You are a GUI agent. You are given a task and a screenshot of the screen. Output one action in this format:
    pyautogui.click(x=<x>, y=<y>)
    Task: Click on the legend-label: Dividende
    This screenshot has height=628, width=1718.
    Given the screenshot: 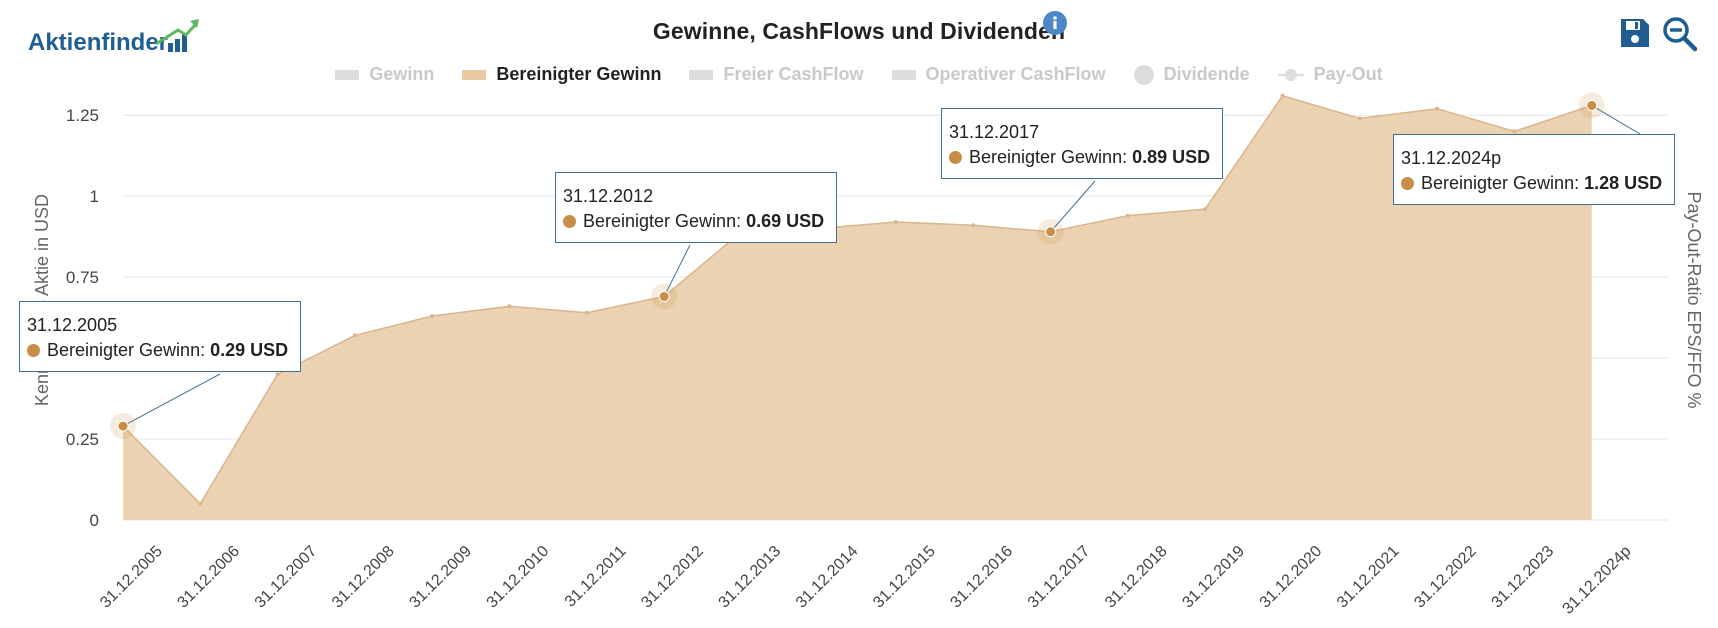 What is the action you would take?
    pyautogui.click(x=1206, y=74)
    